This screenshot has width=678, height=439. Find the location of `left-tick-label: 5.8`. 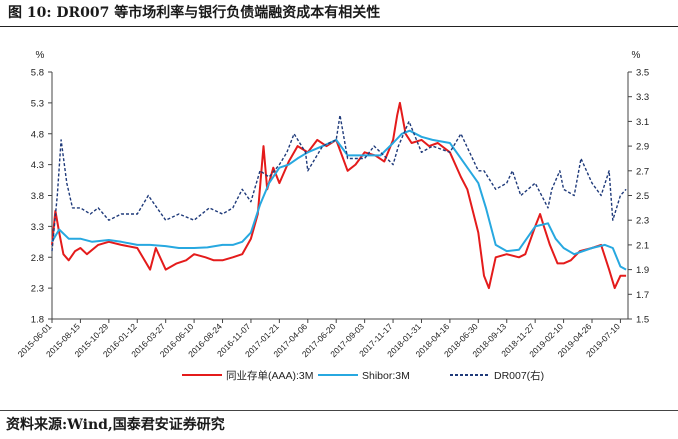

left-tick-label: 5.8 is located at coordinates (37, 73).